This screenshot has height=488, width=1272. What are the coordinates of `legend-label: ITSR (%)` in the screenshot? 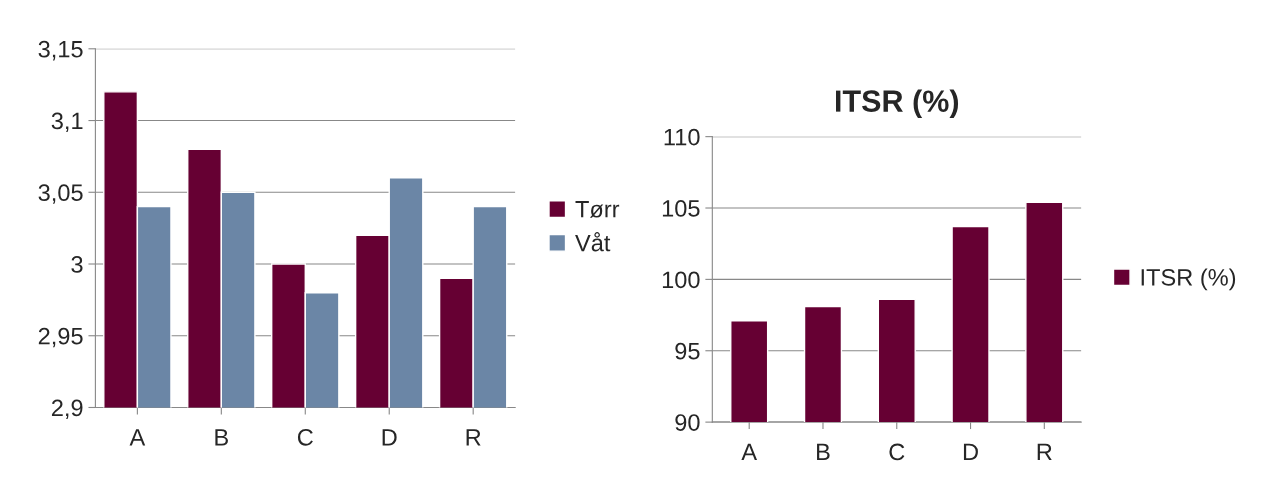 It's located at (1188, 279).